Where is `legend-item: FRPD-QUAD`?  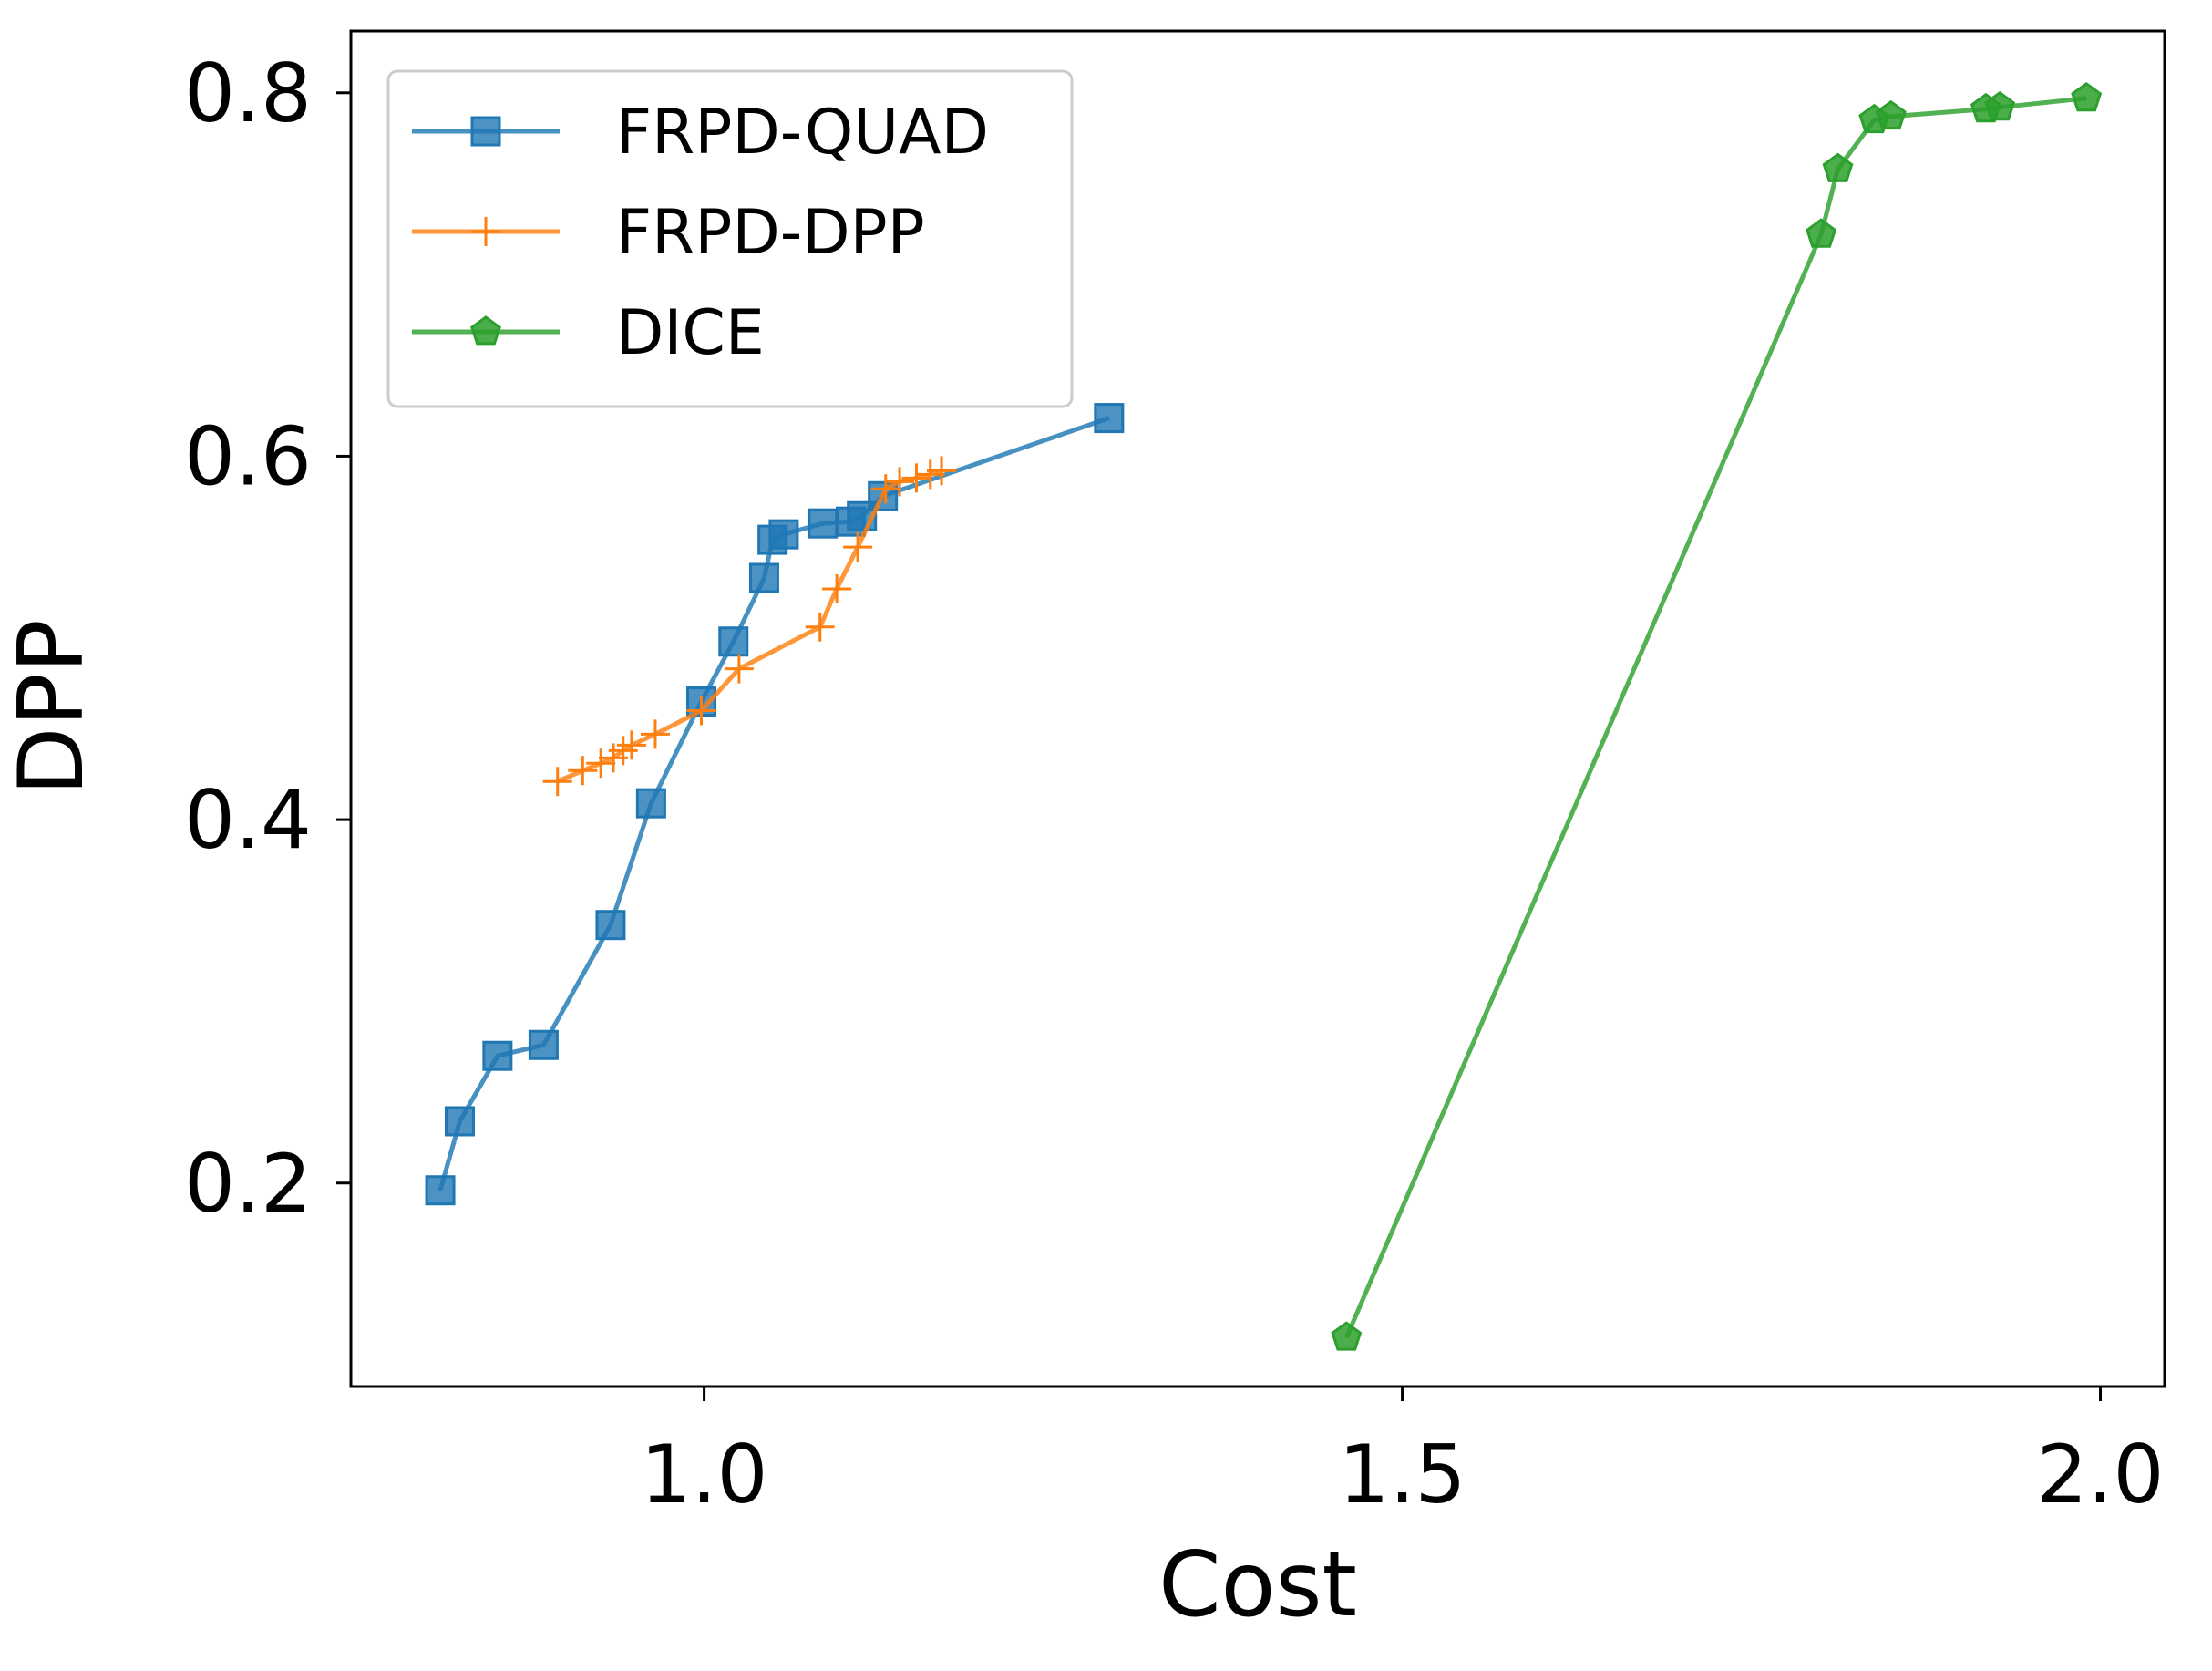
legend-item: FRPD-QUAD is located at coordinates (700, 133).